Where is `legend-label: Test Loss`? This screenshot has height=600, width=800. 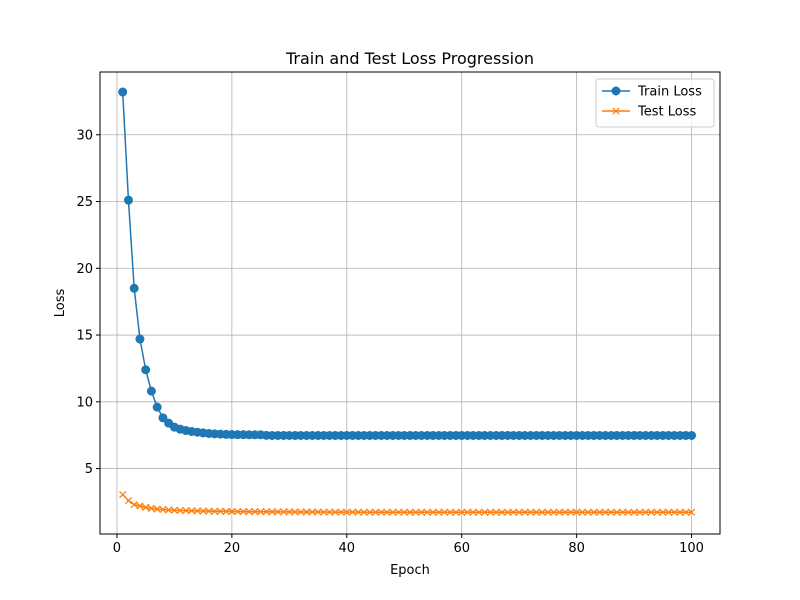
legend-label: Test Loss is located at coordinates (666, 112).